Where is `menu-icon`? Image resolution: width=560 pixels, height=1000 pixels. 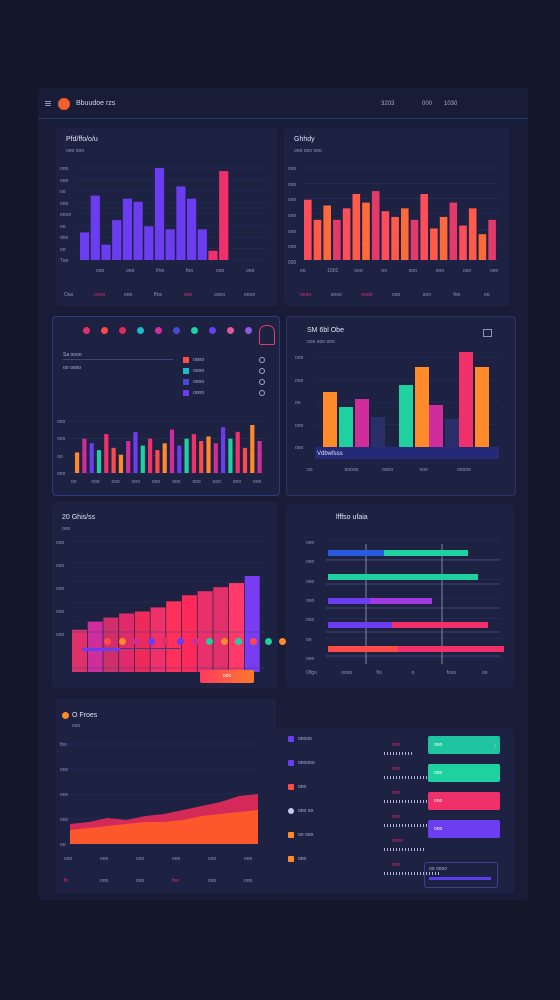
menu-icon is located at coordinates (48, 101).